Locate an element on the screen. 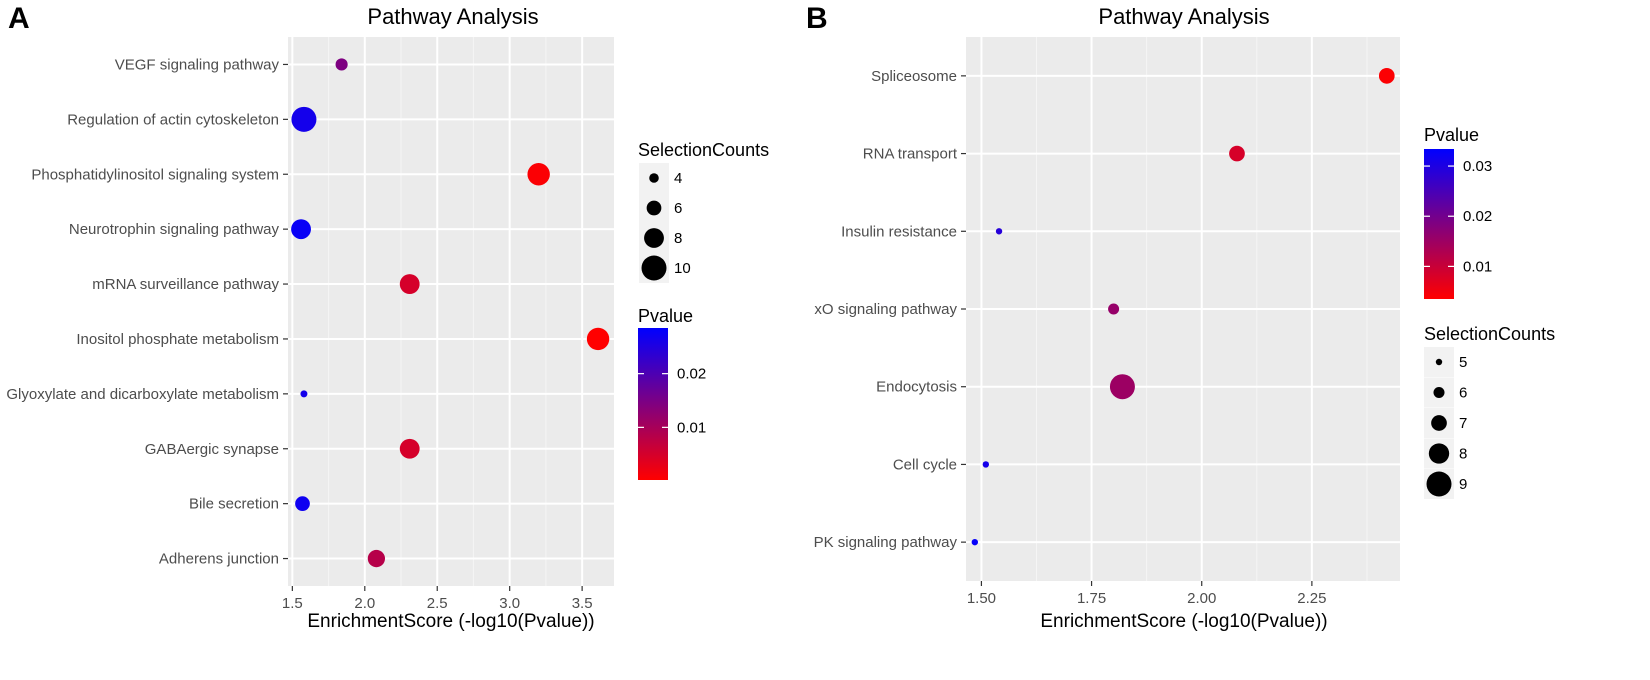  x-tick-label: 1.75 is located at coordinates (1091, 598).